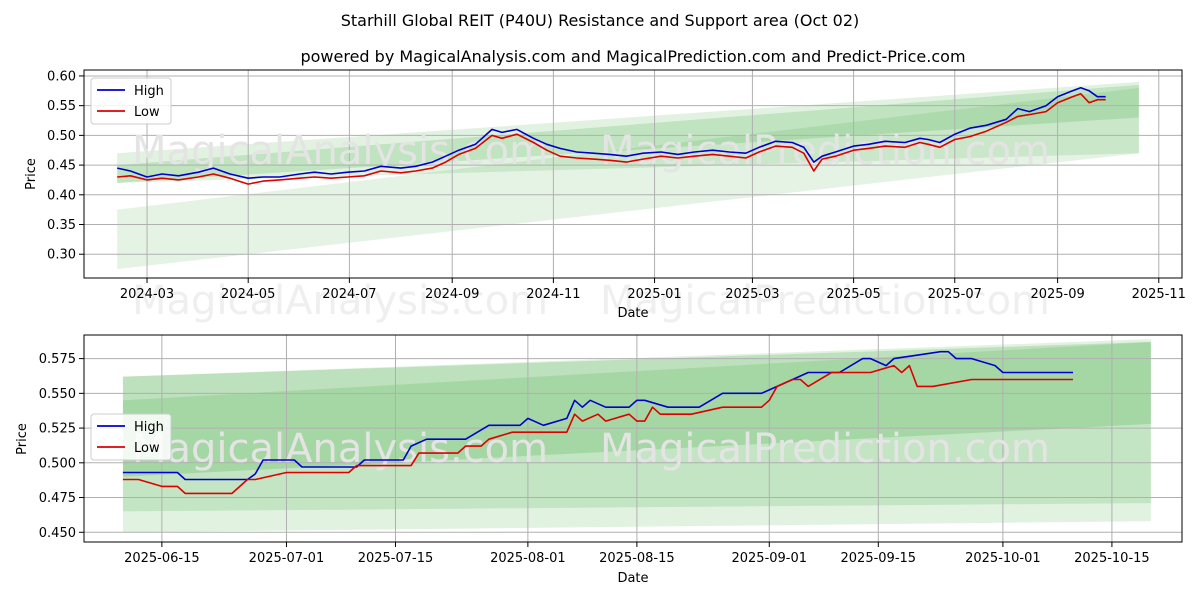 The image size is (1200, 600). Describe the element at coordinates (61, 446) in the screenshot. I see `bottom-y-ticks: 0.450 0.475 0.500 0.525 0.550 0.575` at that location.